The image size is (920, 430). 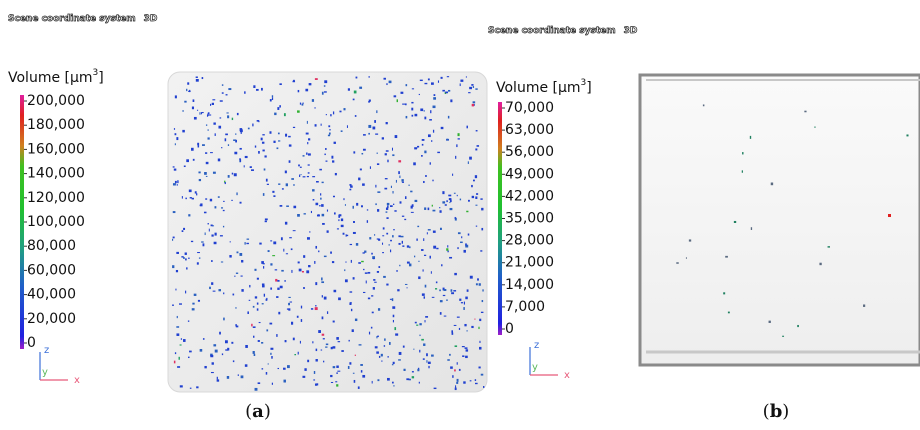 What do you see at coordinates (529, 174) in the screenshot?
I see `scale-tick-label: 49,000` at bounding box center [529, 174].